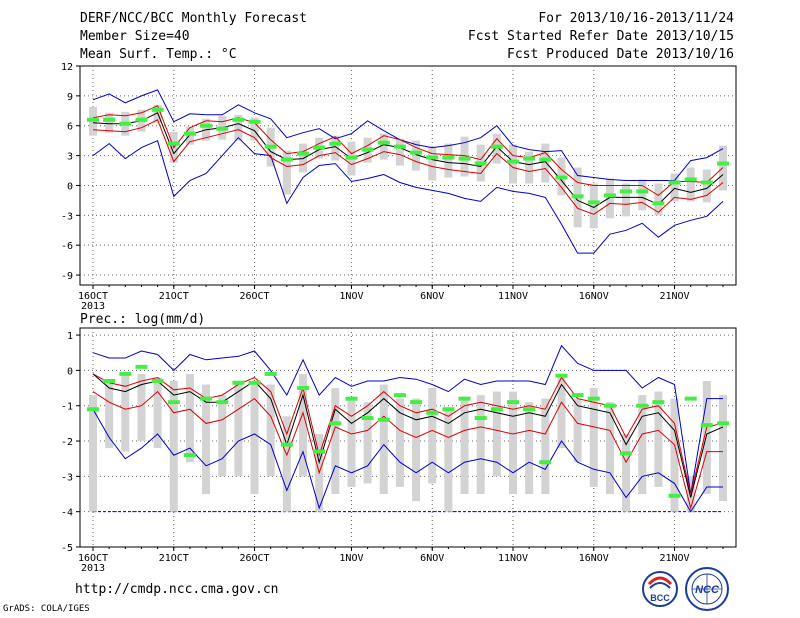 The width and height of the screenshot is (800, 618). Describe the element at coordinates (513, 558) in the screenshot. I see `x-tick-label: 11NOV` at that location.